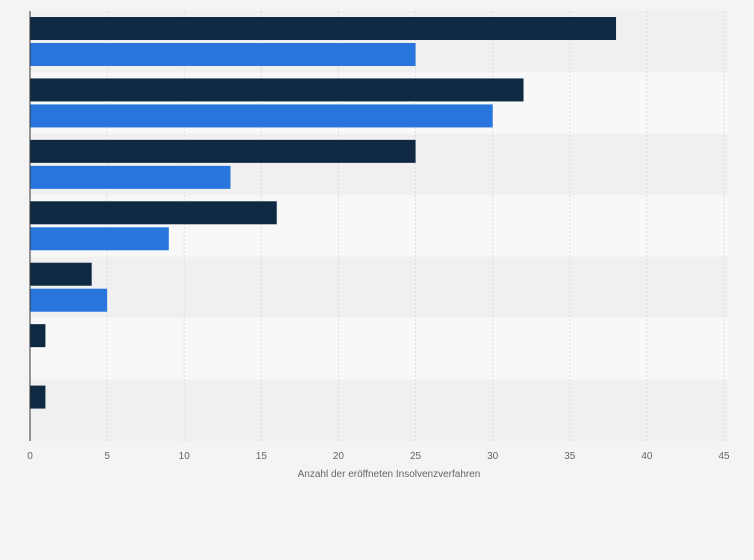 This screenshot has height=560, width=754. Describe the element at coordinates (107, 456) in the screenshot. I see `x-tick-label: 5` at that location.